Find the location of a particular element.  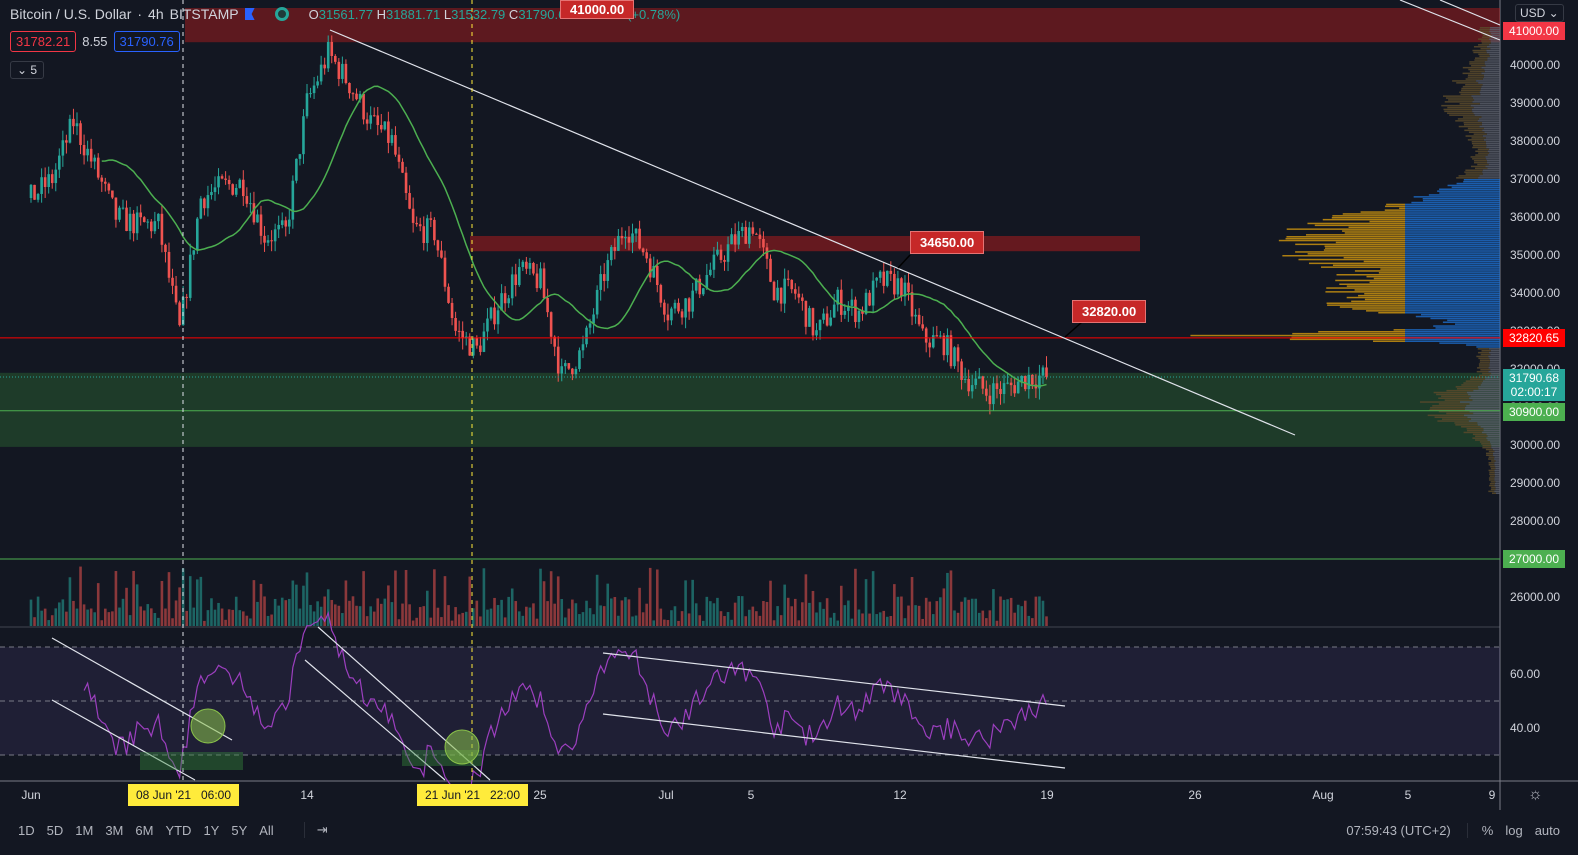

percent-toggle: % is located at coordinates (1479, 830).